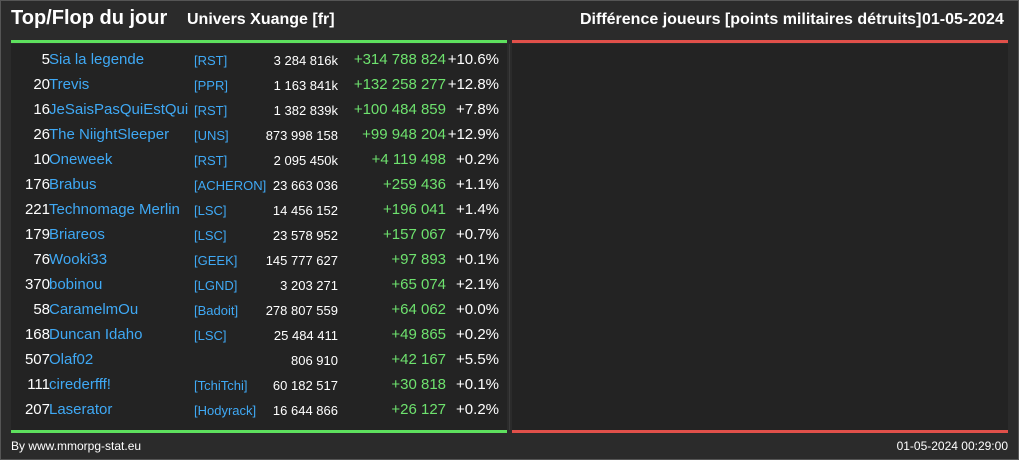 This screenshot has width=1019, height=460. Describe the element at coordinates (261, 19) in the screenshot. I see `universe-label: Univers Xuange [fr]` at that location.